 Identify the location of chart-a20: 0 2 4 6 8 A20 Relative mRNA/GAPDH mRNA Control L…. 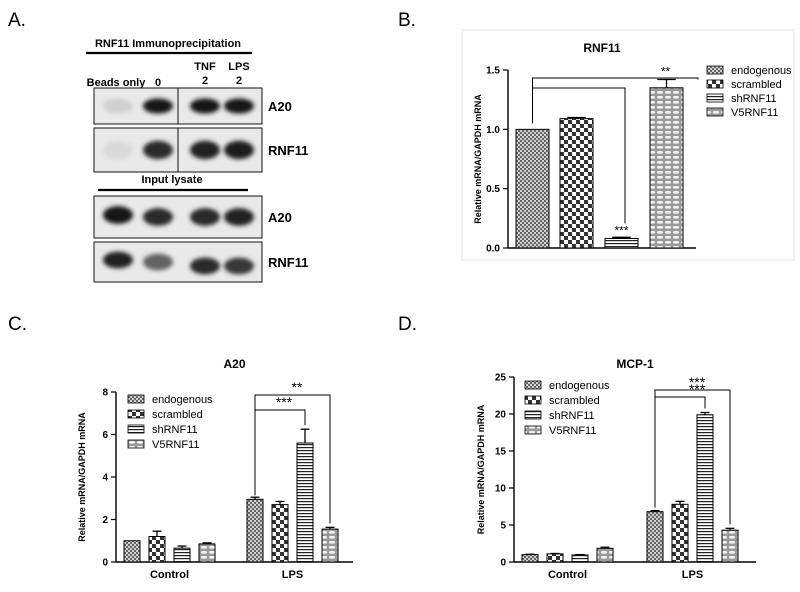
(215, 469).